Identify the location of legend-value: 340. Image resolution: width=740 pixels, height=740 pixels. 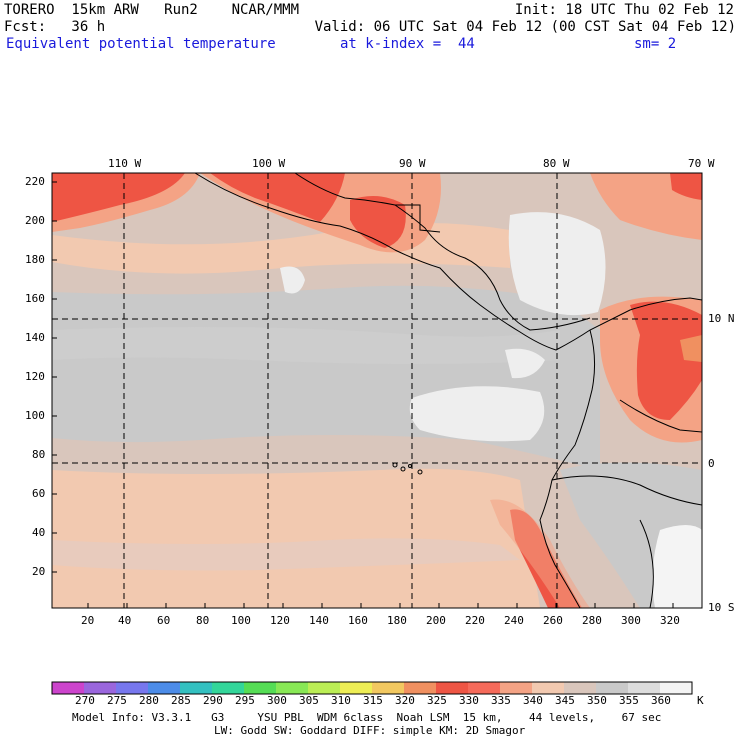
(533, 700).